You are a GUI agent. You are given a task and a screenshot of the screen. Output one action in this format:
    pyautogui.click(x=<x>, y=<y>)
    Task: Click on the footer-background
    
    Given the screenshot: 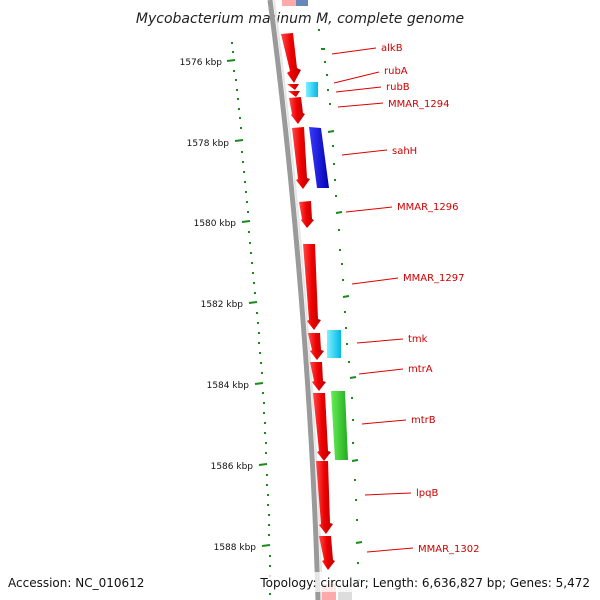 What is the action you would take?
    pyautogui.click(x=426, y=582)
    